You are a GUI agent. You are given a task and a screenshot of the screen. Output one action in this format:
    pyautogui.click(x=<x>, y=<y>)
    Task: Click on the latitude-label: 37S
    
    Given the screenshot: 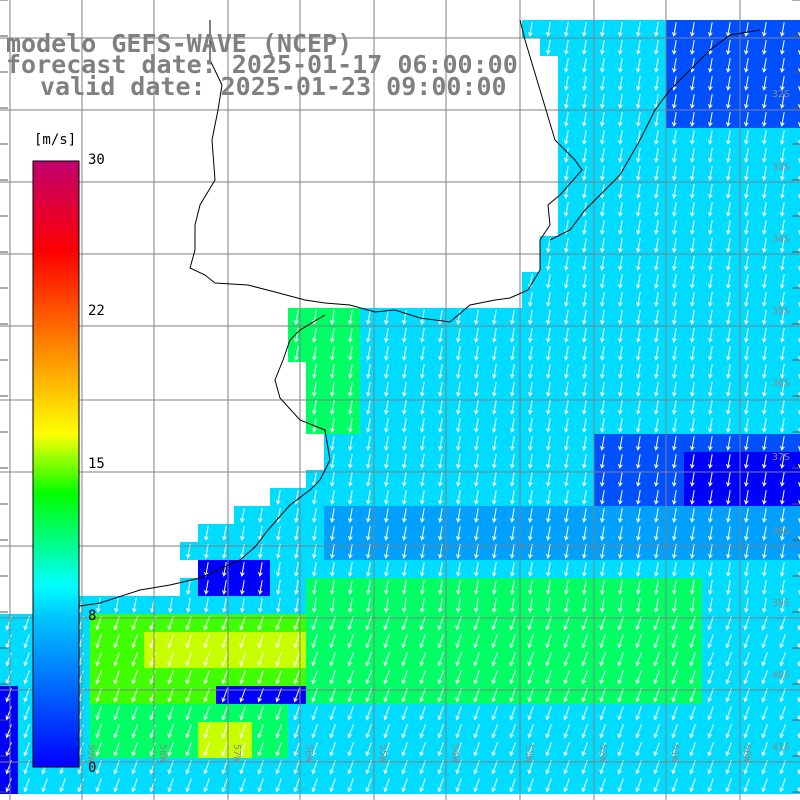 What is the action you would take?
    pyautogui.click(x=781, y=457)
    